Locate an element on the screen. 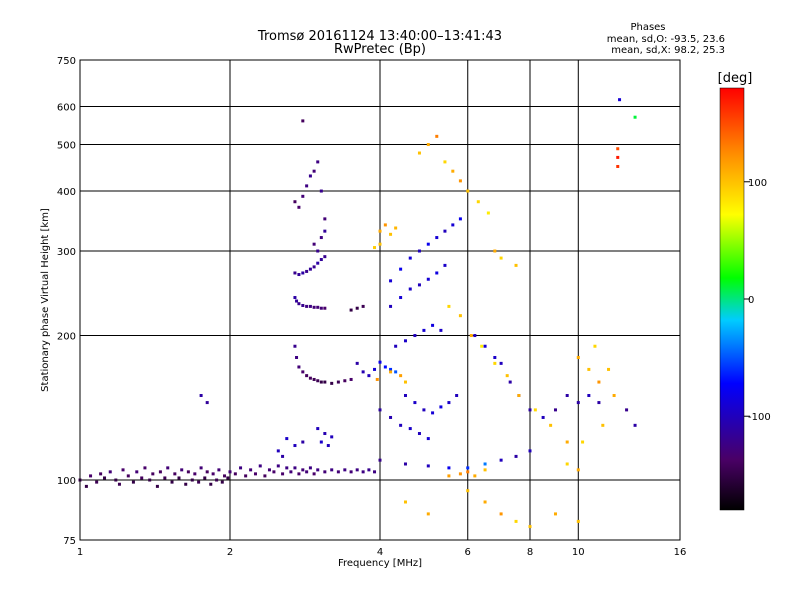 The height and width of the screenshot is (600, 800). y-tick-label: 100 is located at coordinates (66, 481).